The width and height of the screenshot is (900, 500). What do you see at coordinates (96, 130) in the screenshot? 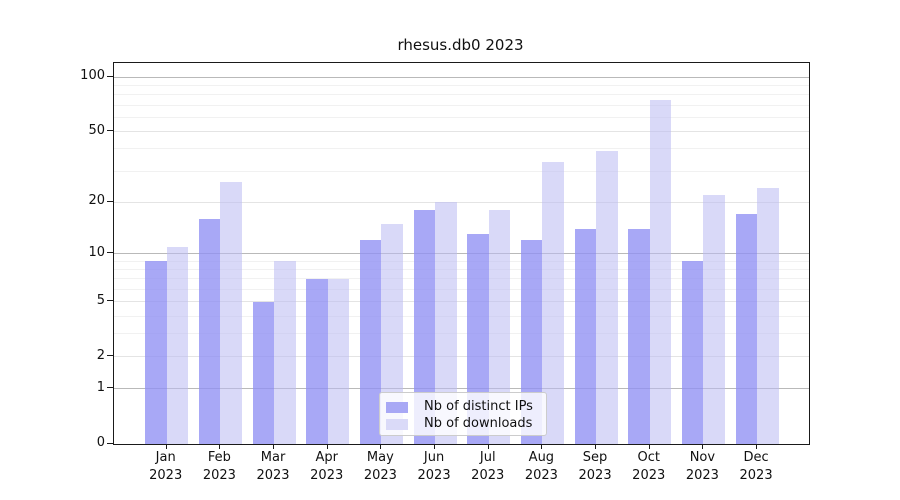
I see `y-tick-label-50: 50` at bounding box center [96, 130].